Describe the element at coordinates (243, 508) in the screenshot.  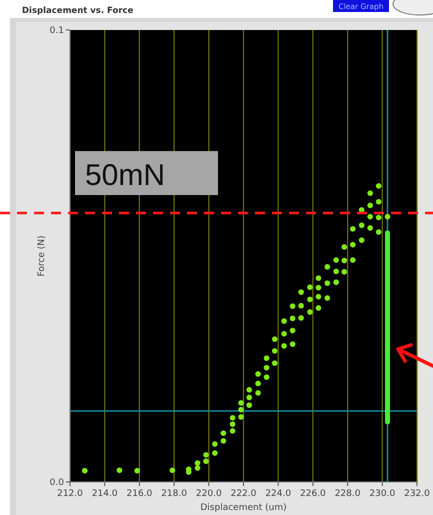
I see `x-axis-title: Displacement (um)` at that location.